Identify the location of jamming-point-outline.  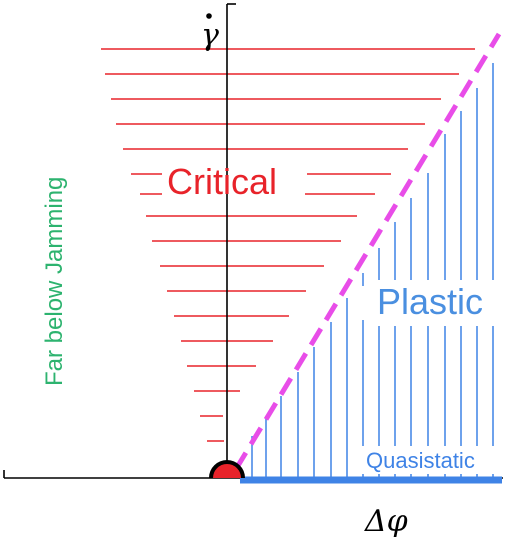
(227, 469).